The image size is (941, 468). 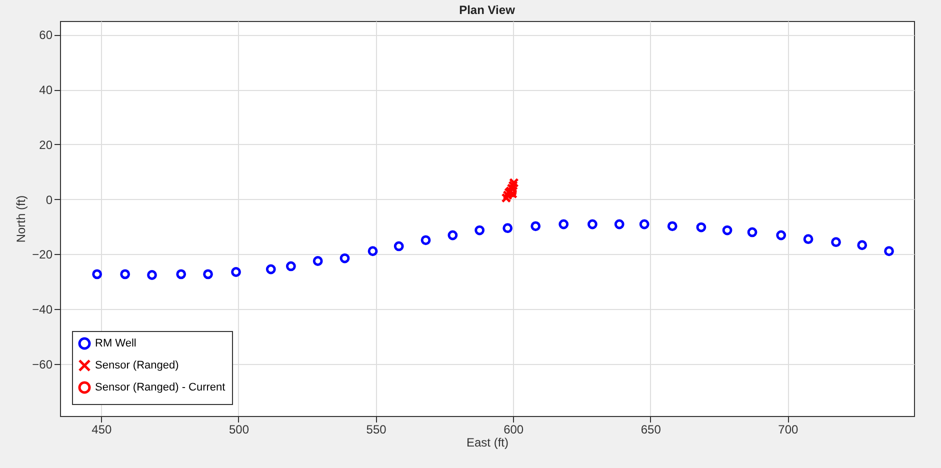 I want to click on y-tick-label: 60, so click(x=46, y=35).